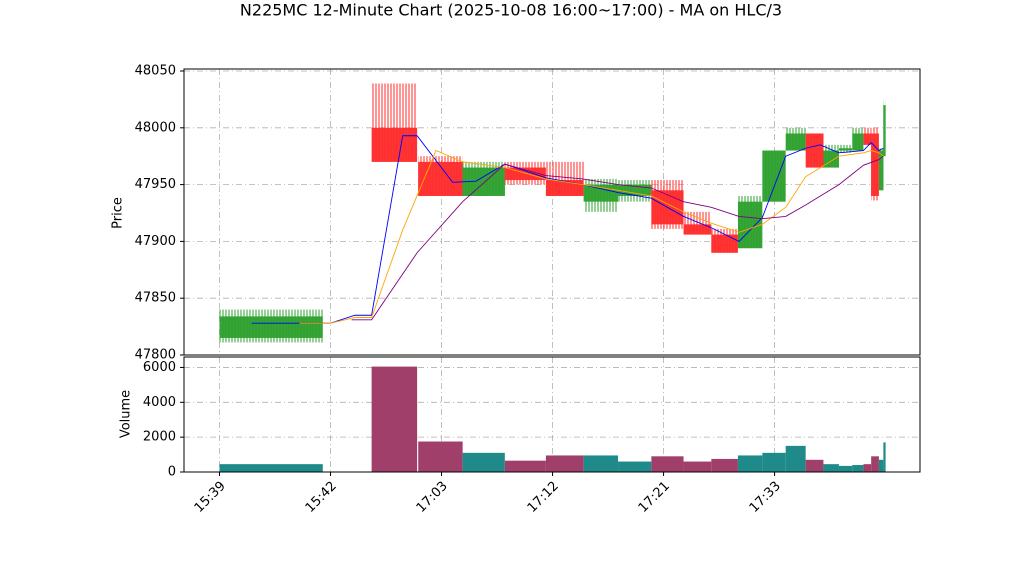 Image resolution: width=1022 pixels, height=575 pixels. What do you see at coordinates (172, 472) in the screenshot?
I see `y-tick-label: 0` at bounding box center [172, 472].